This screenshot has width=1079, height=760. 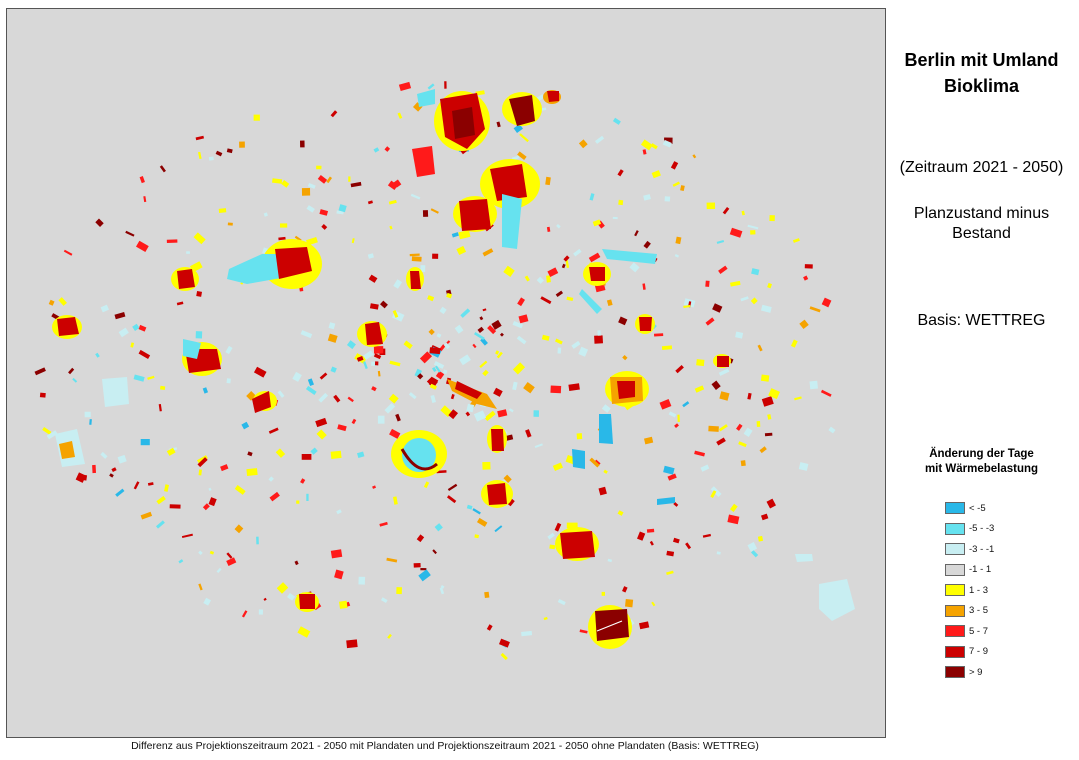 What do you see at coordinates (981, 454) in the screenshot?
I see `legend-title-line-1: Änderung der Tage` at bounding box center [981, 454].